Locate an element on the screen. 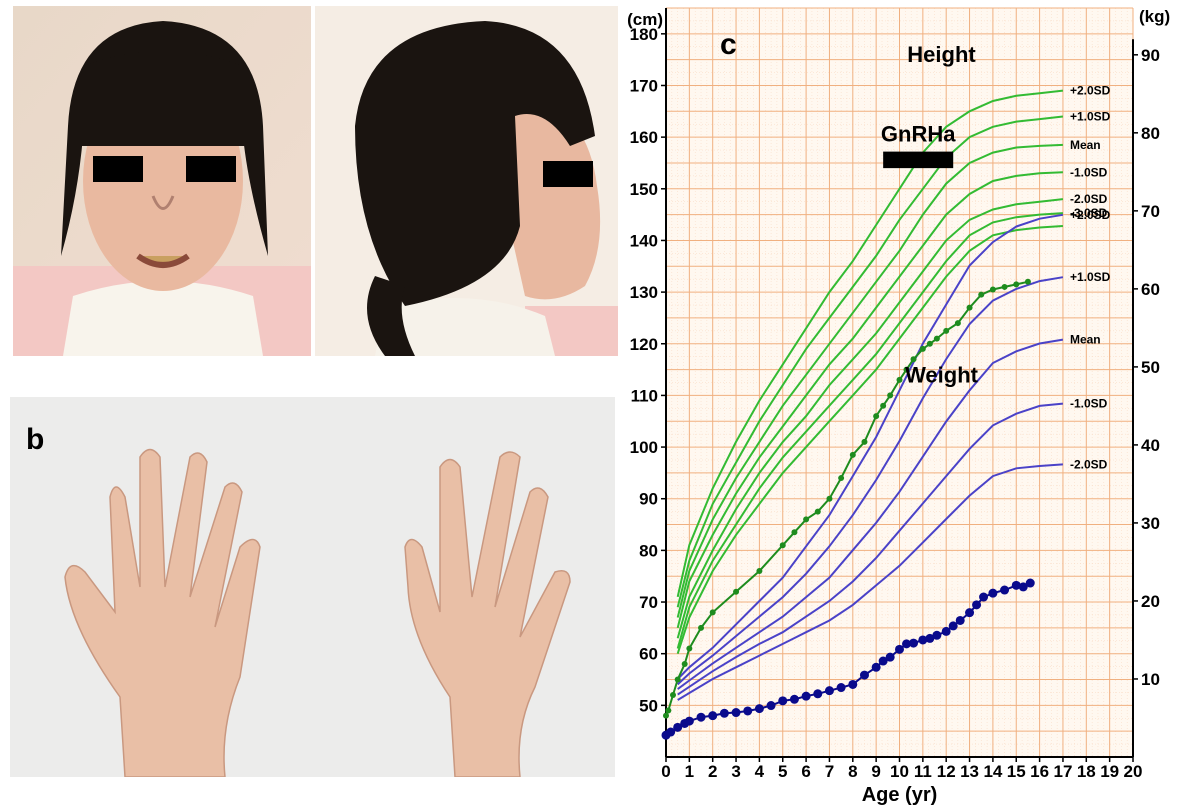 The image size is (1190, 806). y-left-tick-label: 60 is located at coordinates (648, 654).